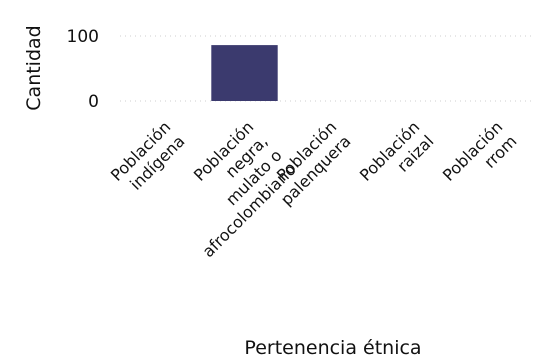  I want to click on grid-lines, so click(327, 68).